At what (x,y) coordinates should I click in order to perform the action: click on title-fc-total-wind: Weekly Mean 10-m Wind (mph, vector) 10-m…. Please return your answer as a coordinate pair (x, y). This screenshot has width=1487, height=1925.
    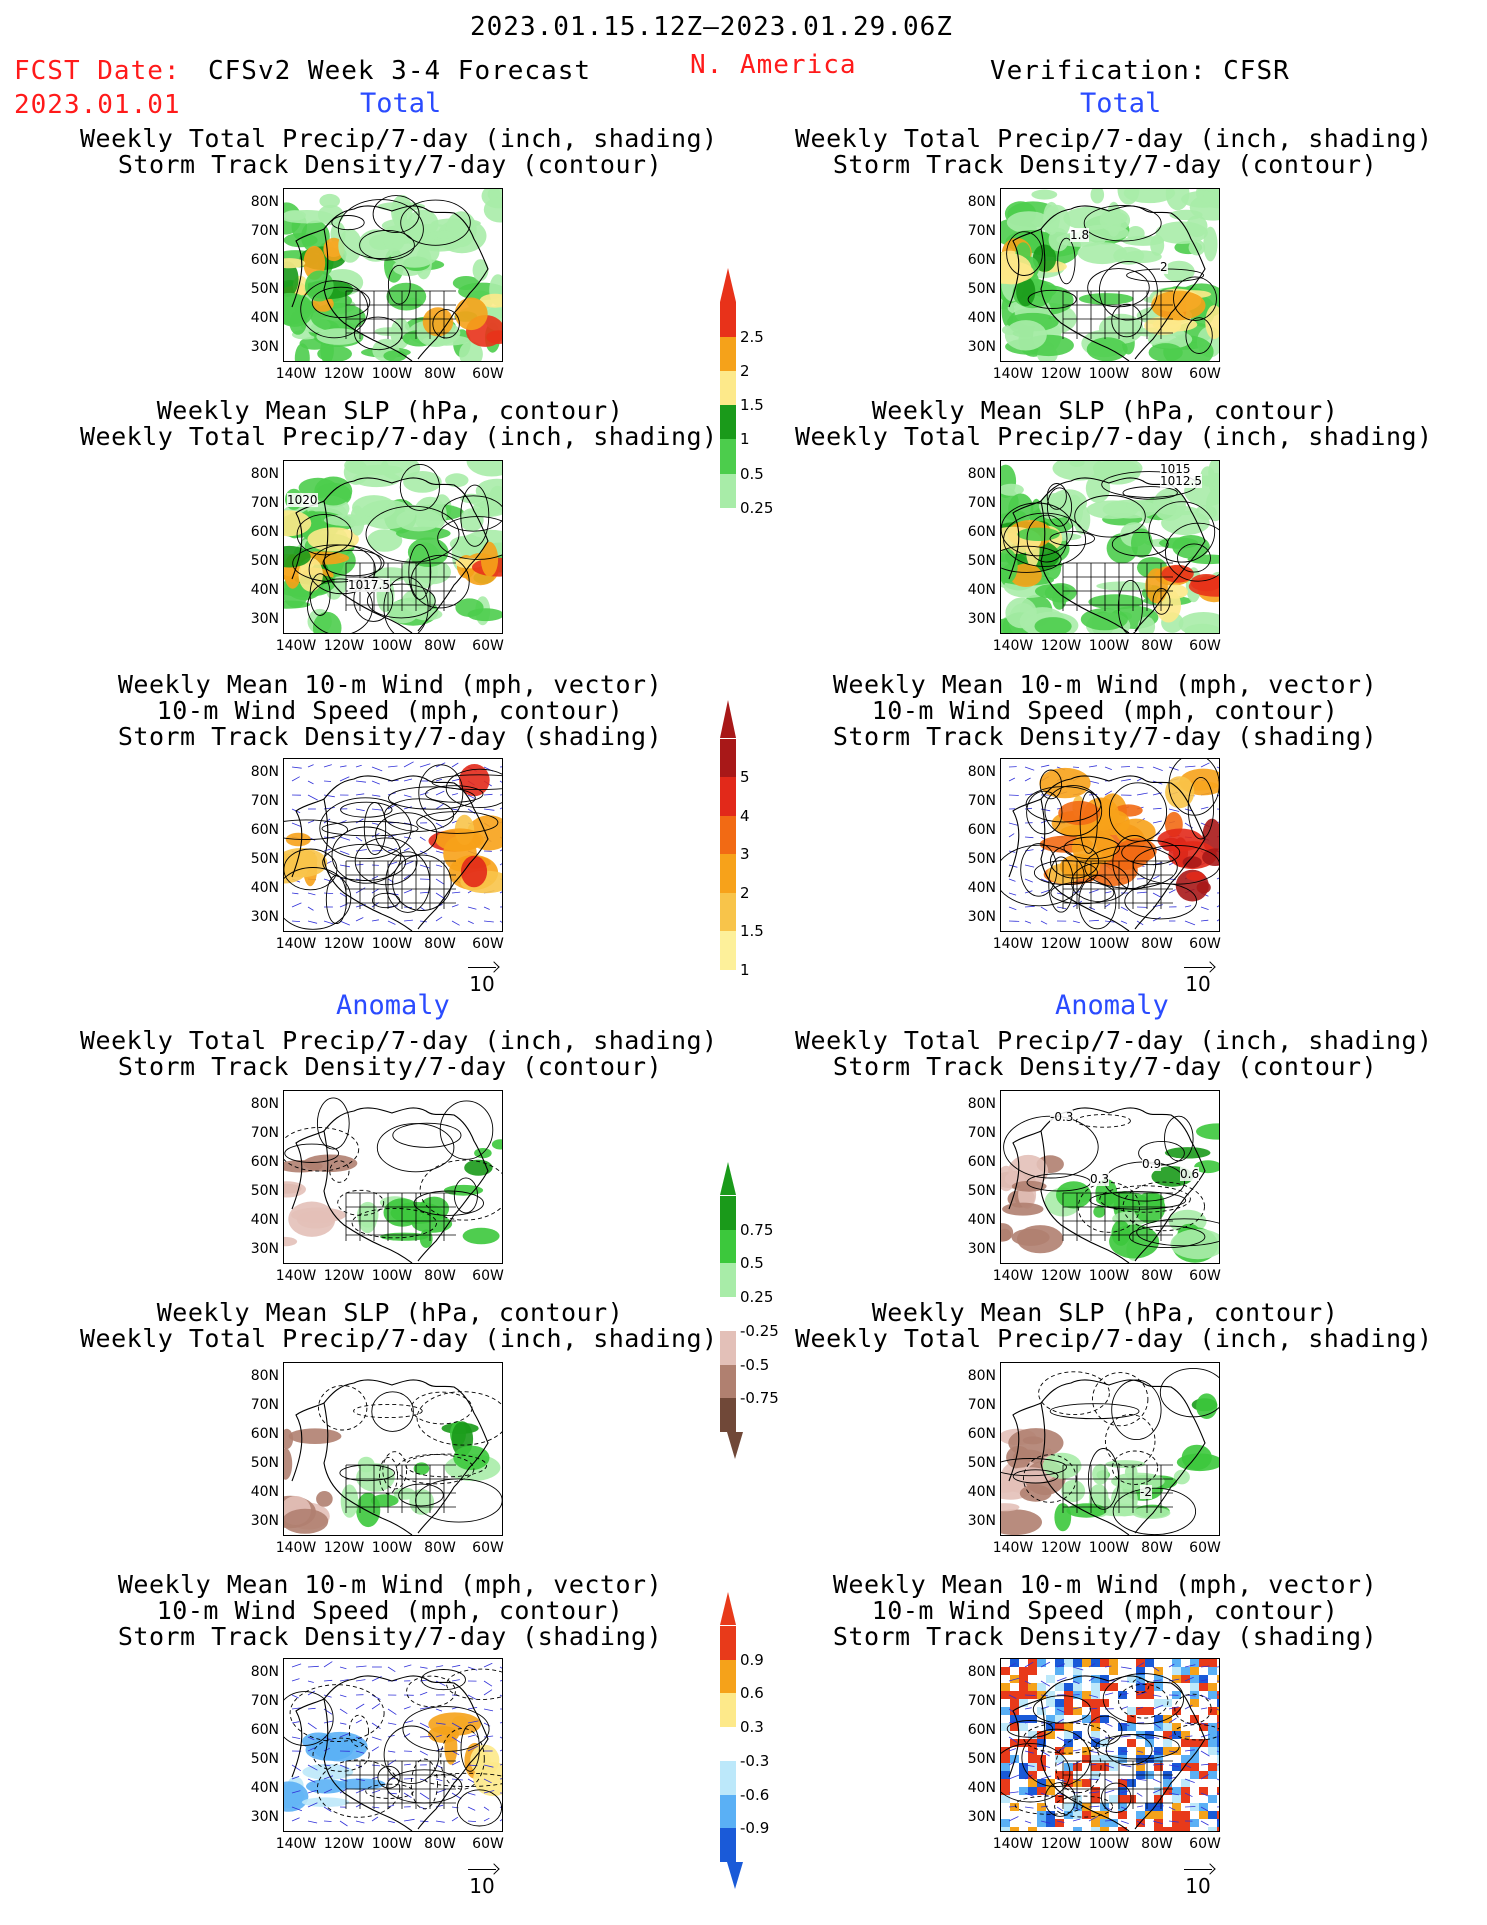
    Looking at the image, I should click on (390, 711).